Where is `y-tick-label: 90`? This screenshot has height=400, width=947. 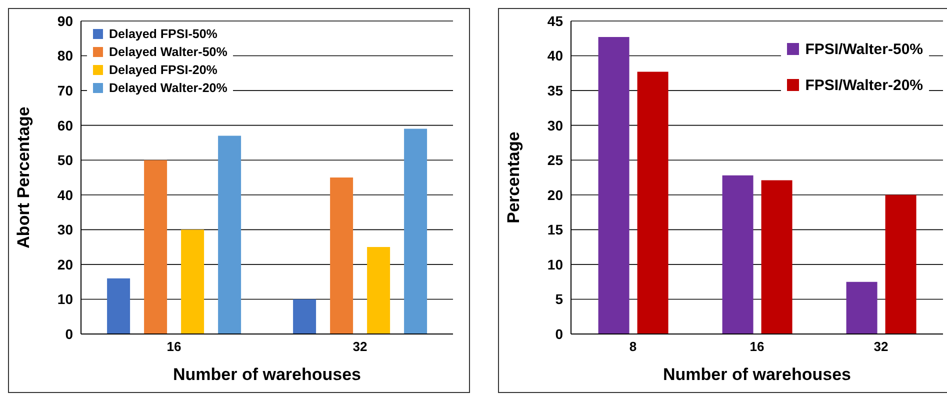 y-tick-label: 90 is located at coordinates (65, 20).